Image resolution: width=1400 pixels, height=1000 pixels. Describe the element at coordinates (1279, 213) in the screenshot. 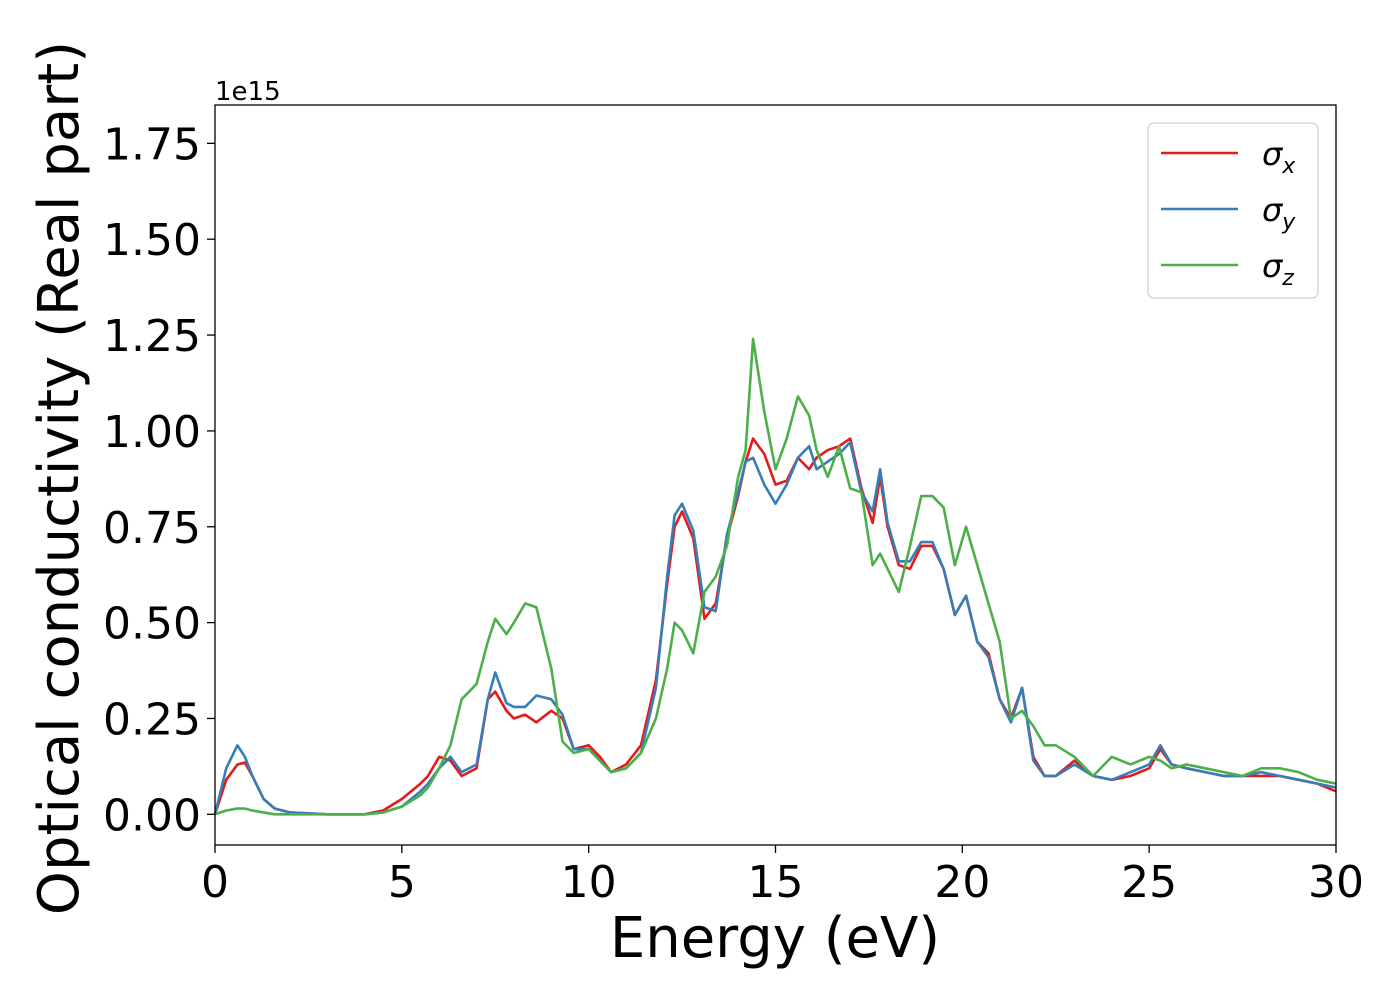

I see `legend-label-y: σy` at that location.